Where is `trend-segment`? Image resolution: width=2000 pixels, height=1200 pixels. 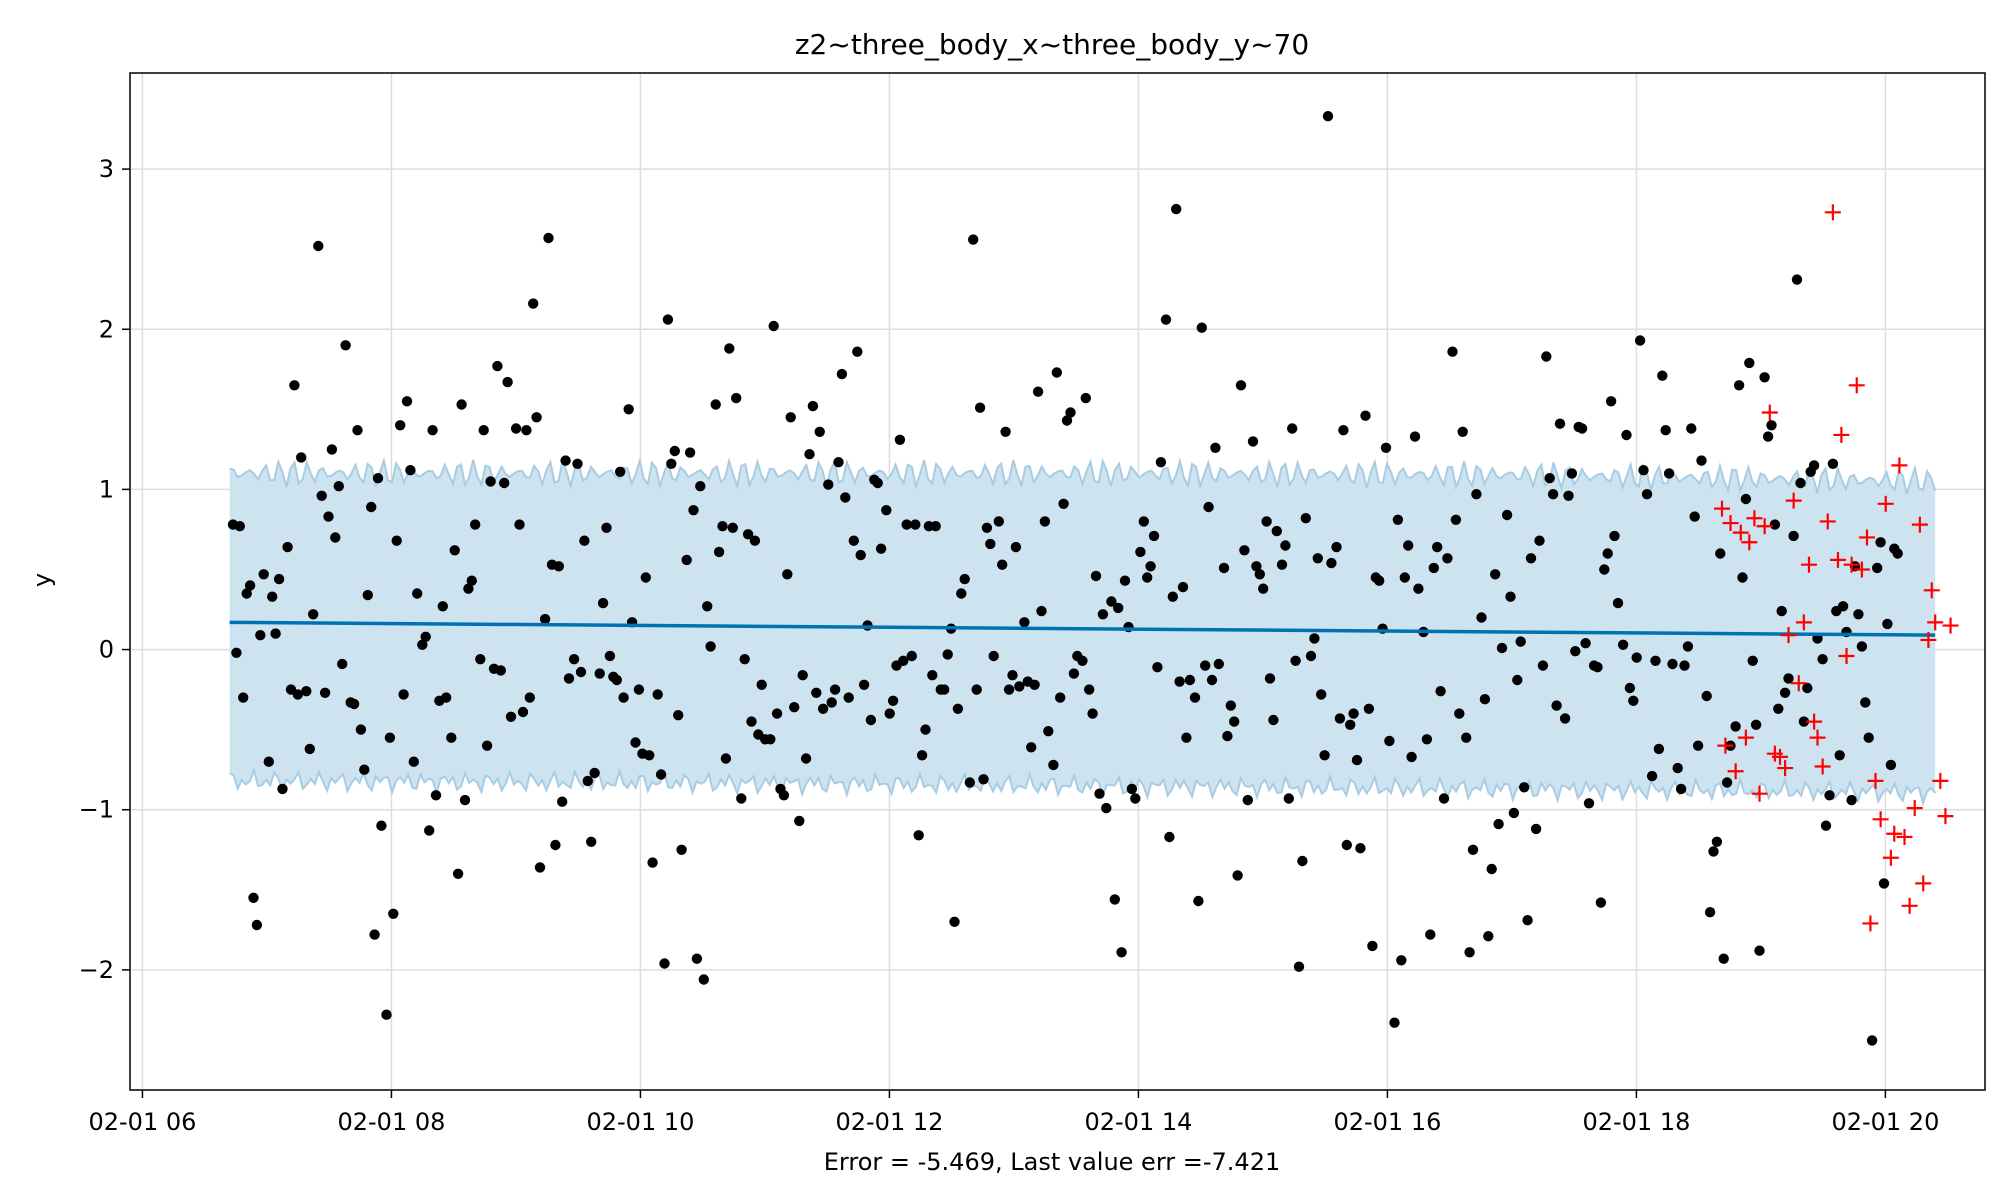 trend-segment is located at coordinates (1082, 628).